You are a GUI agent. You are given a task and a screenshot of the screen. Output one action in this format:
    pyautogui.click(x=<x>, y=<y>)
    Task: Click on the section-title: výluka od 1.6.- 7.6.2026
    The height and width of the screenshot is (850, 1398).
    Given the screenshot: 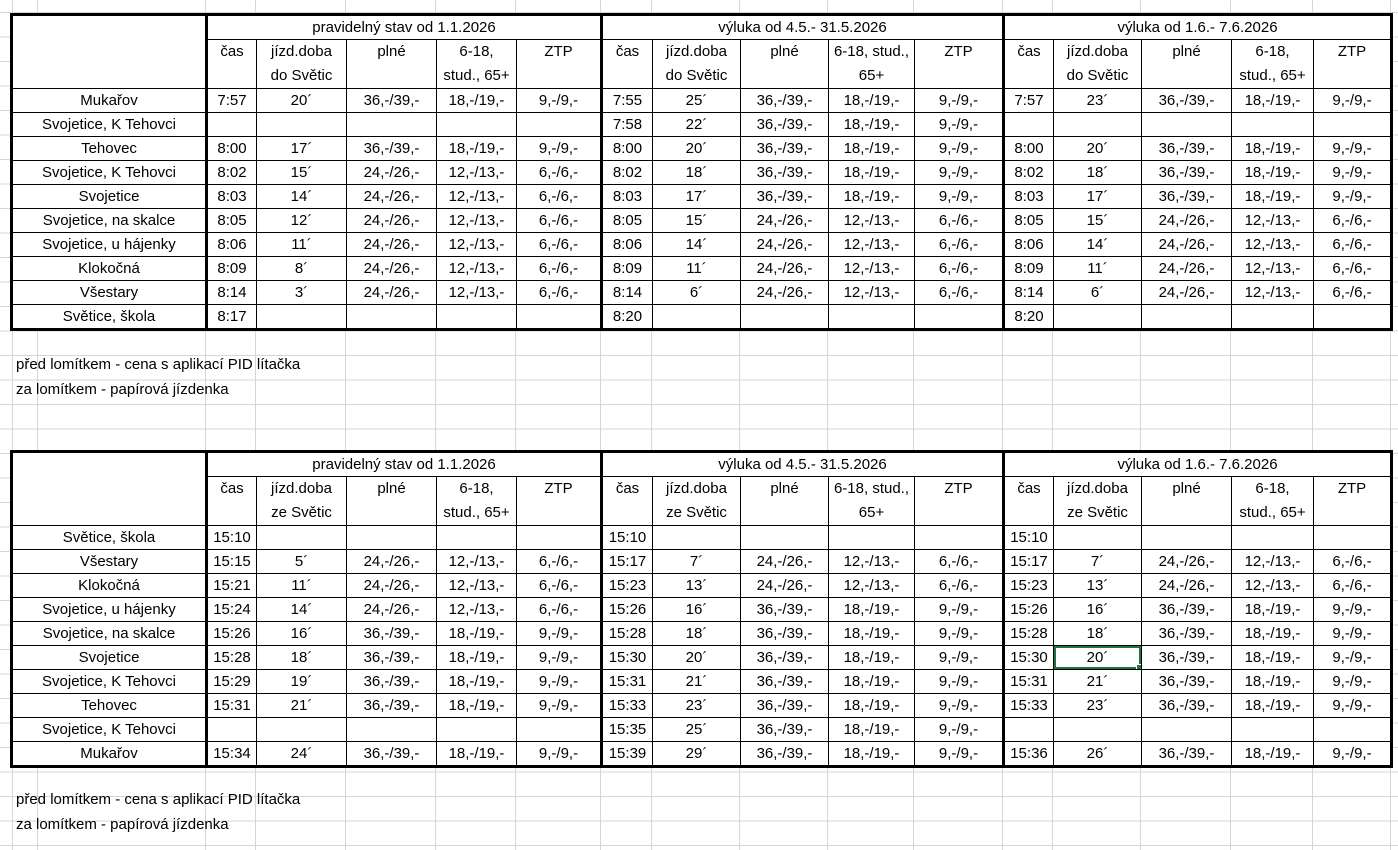 What is the action you would take?
    pyautogui.click(x=1197, y=27)
    